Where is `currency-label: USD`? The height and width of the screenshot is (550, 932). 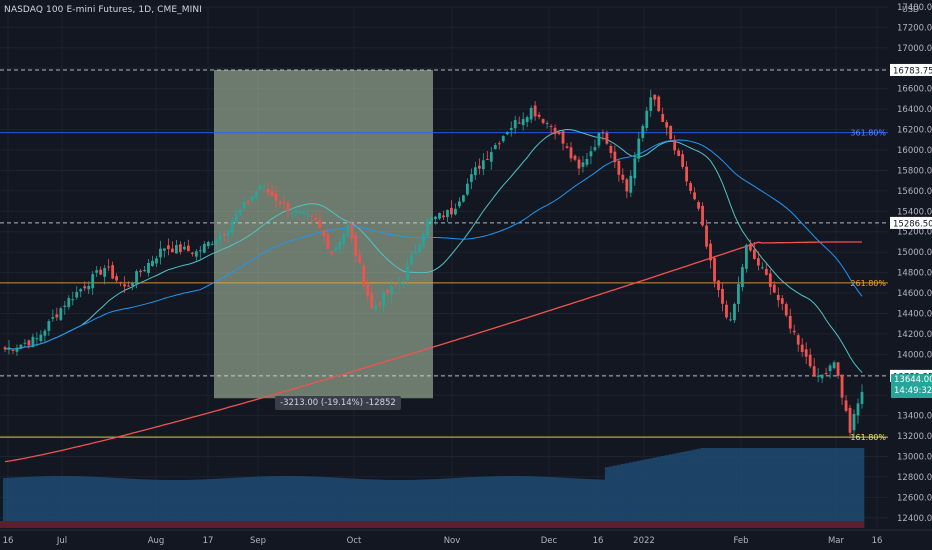
currency-label: USD is located at coordinates (911, 9).